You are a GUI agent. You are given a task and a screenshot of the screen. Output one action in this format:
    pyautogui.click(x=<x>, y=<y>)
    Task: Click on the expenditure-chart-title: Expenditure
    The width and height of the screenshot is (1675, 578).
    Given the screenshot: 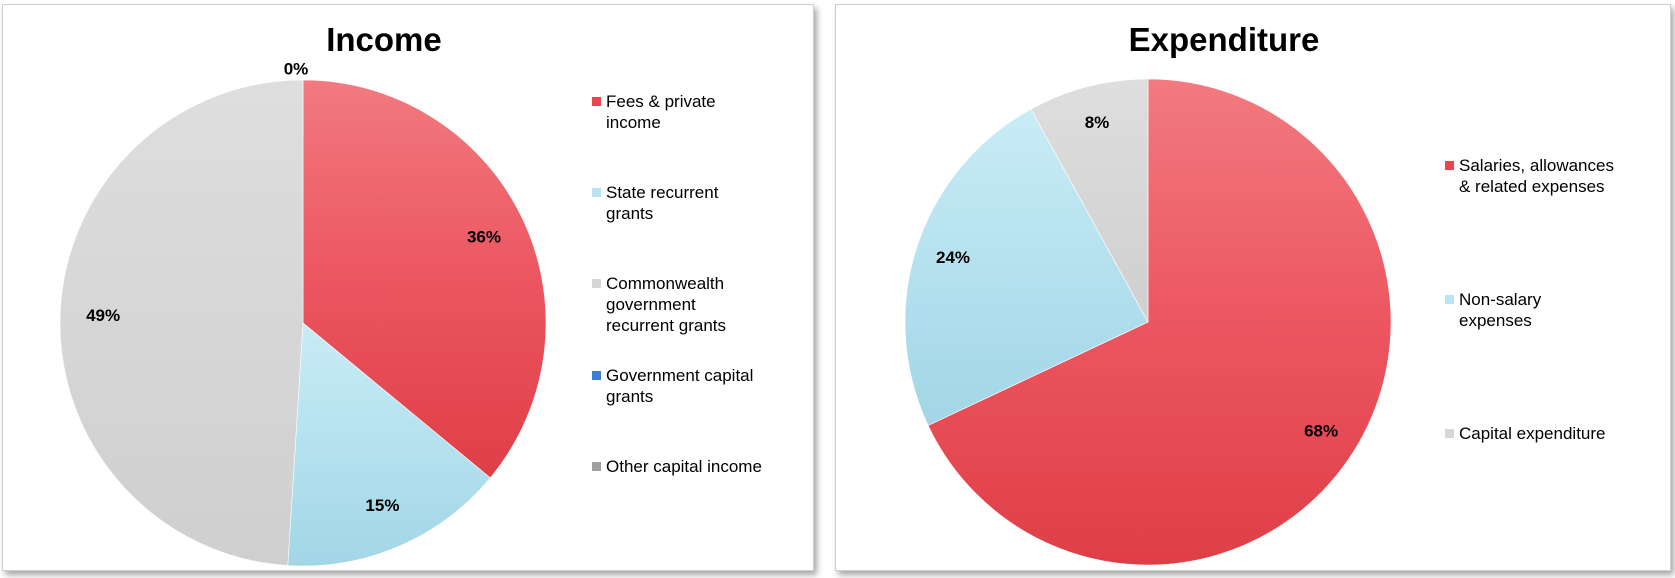 What is the action you would take?
    pyautogui.click(x=1224, y=39)
    